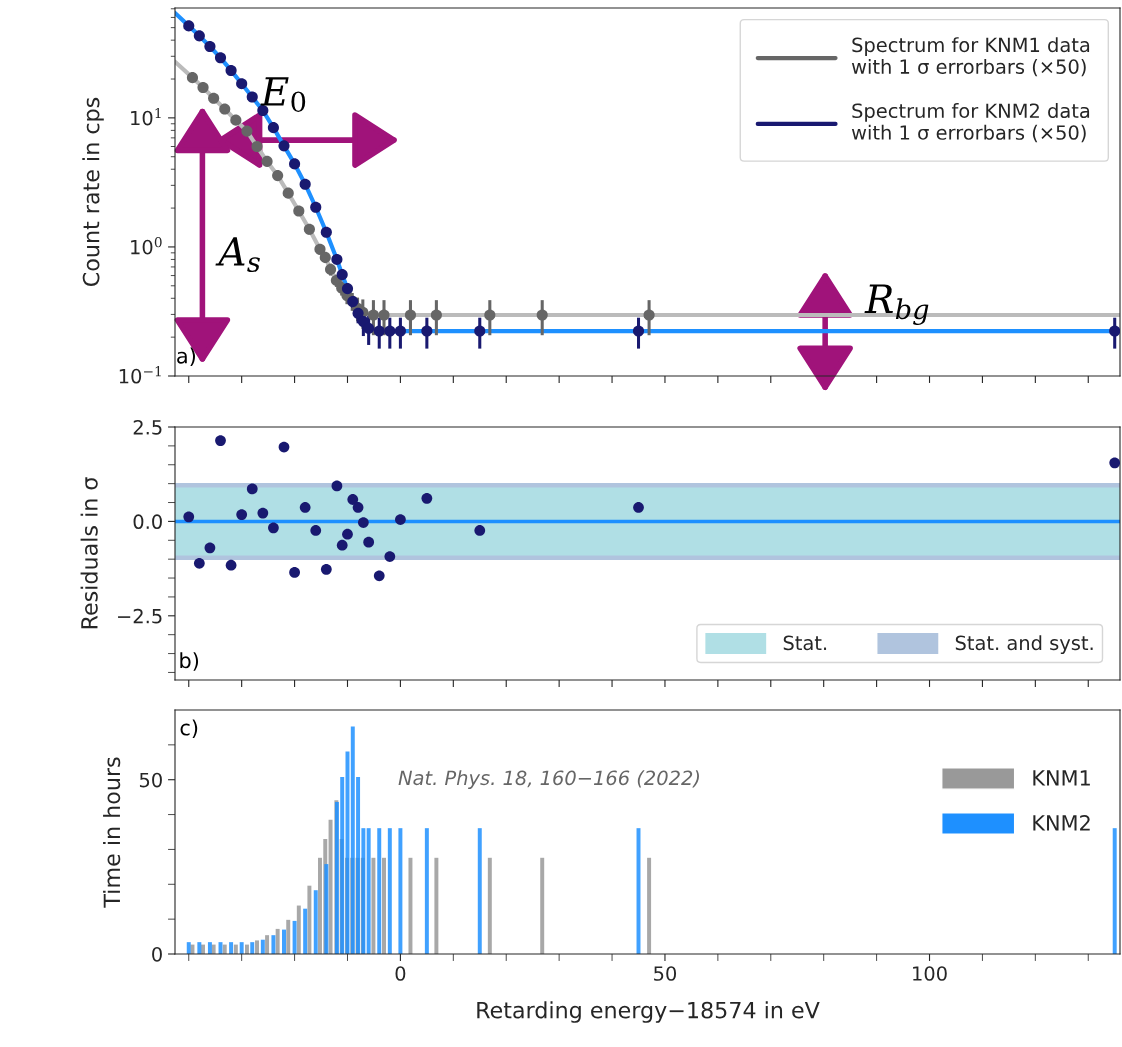 This screenshot has width=1122, height=1047. What do you see at coordinates (146, 246) in the screenshot?
I see `y-tick-label: 10$^{0}$` at bounding box center [146, 246].